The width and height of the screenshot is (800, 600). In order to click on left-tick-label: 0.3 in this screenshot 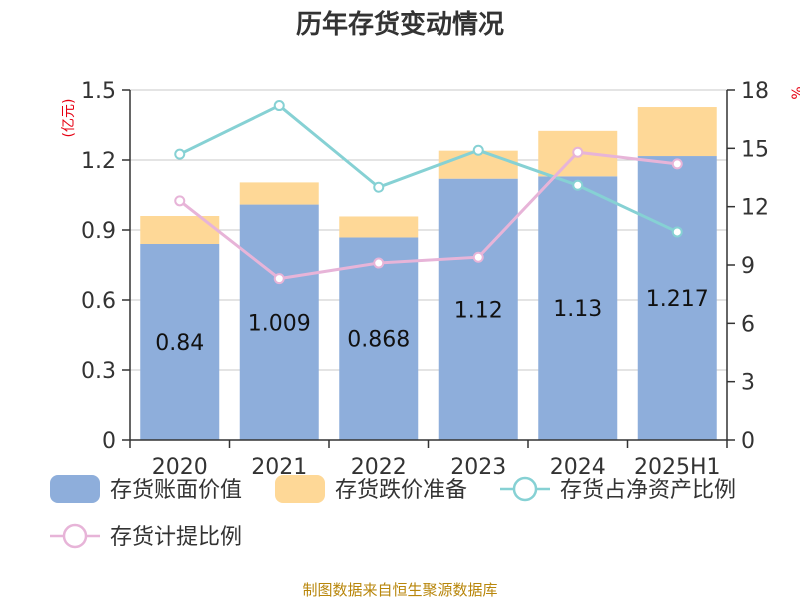, I will do `click(98, 371)`.